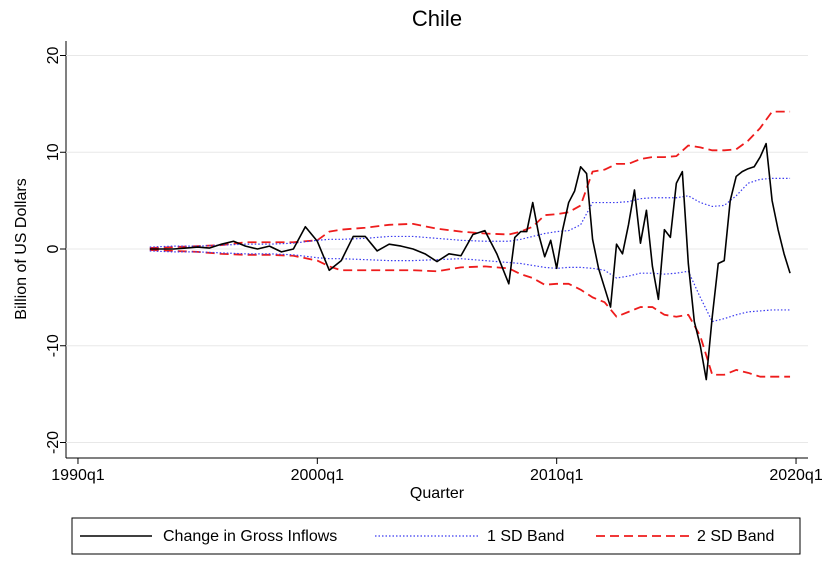 Image resolution: width=832 pixels, height=565 pixels. What do you see at coordinates (53, 56) in the screenshot?
I see `y-tick-label: 20` at bounding box center [53, 56].